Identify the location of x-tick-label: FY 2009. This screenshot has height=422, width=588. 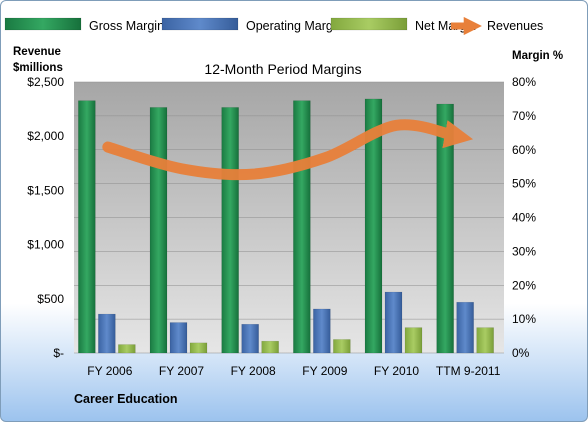
(324, 371).